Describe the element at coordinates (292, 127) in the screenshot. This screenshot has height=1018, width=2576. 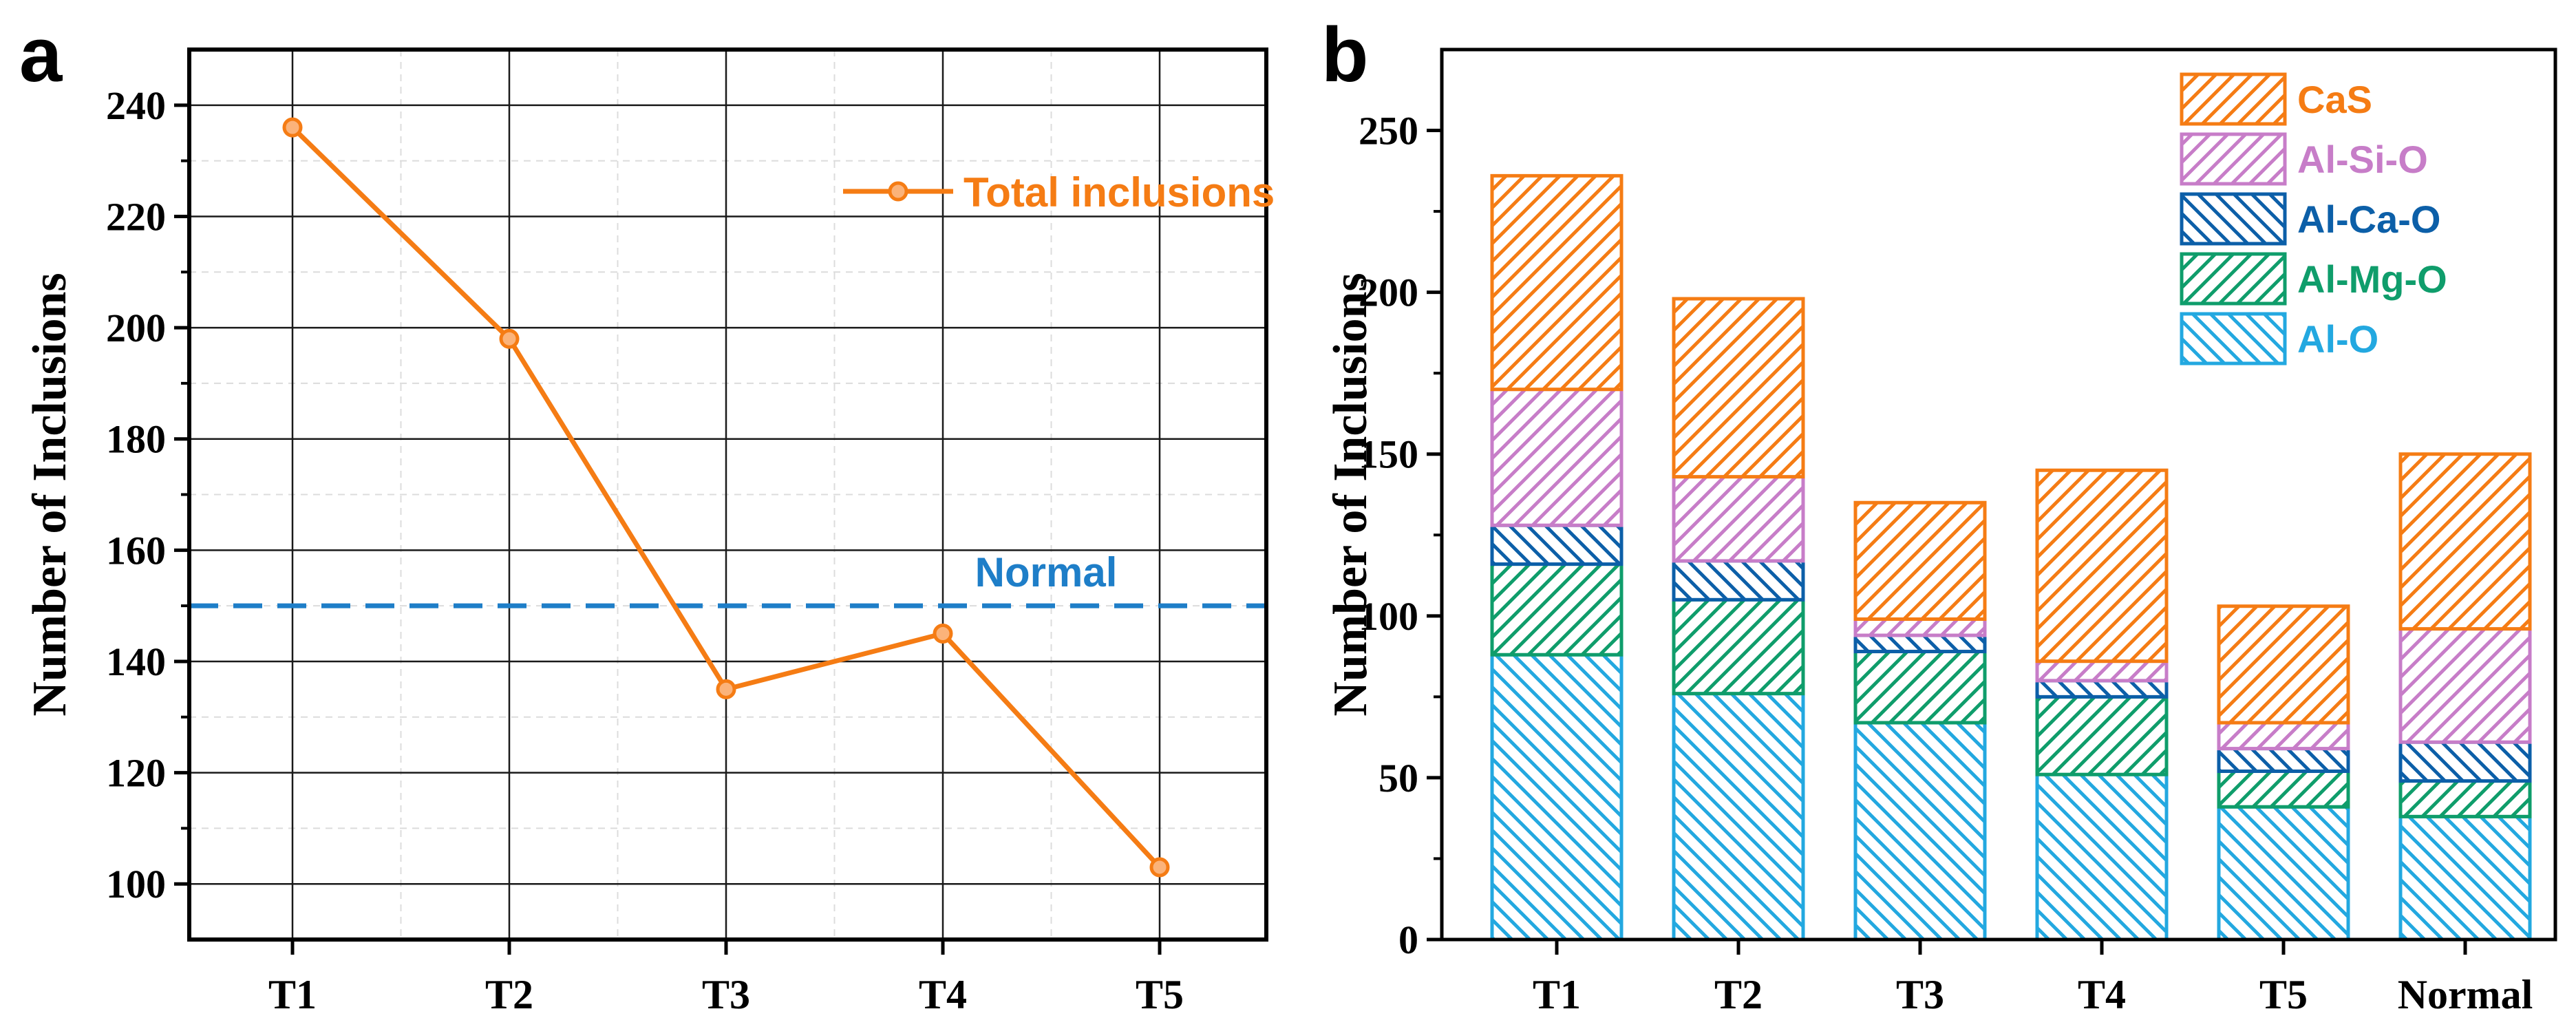
I see `data-point-t1` at that location.